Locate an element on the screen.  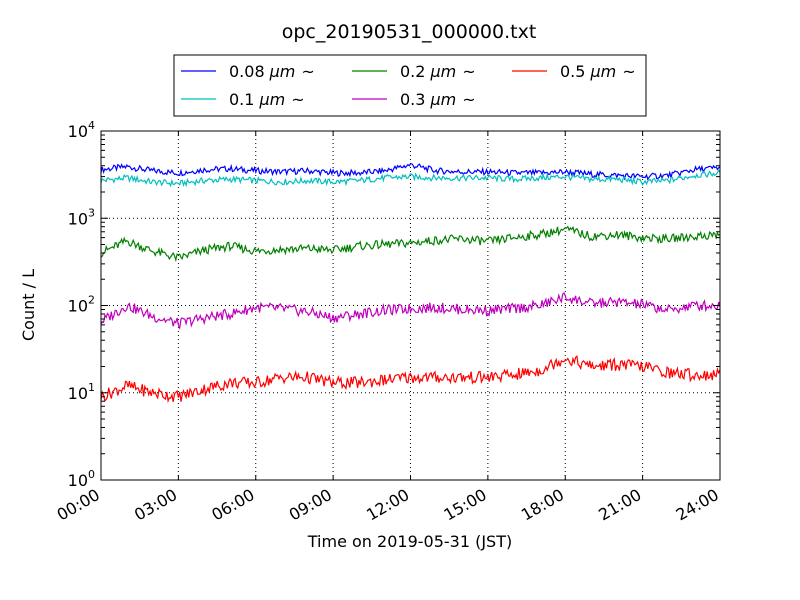
legend-label: 0.3 μm ~ is located at coordinates (438, 99).